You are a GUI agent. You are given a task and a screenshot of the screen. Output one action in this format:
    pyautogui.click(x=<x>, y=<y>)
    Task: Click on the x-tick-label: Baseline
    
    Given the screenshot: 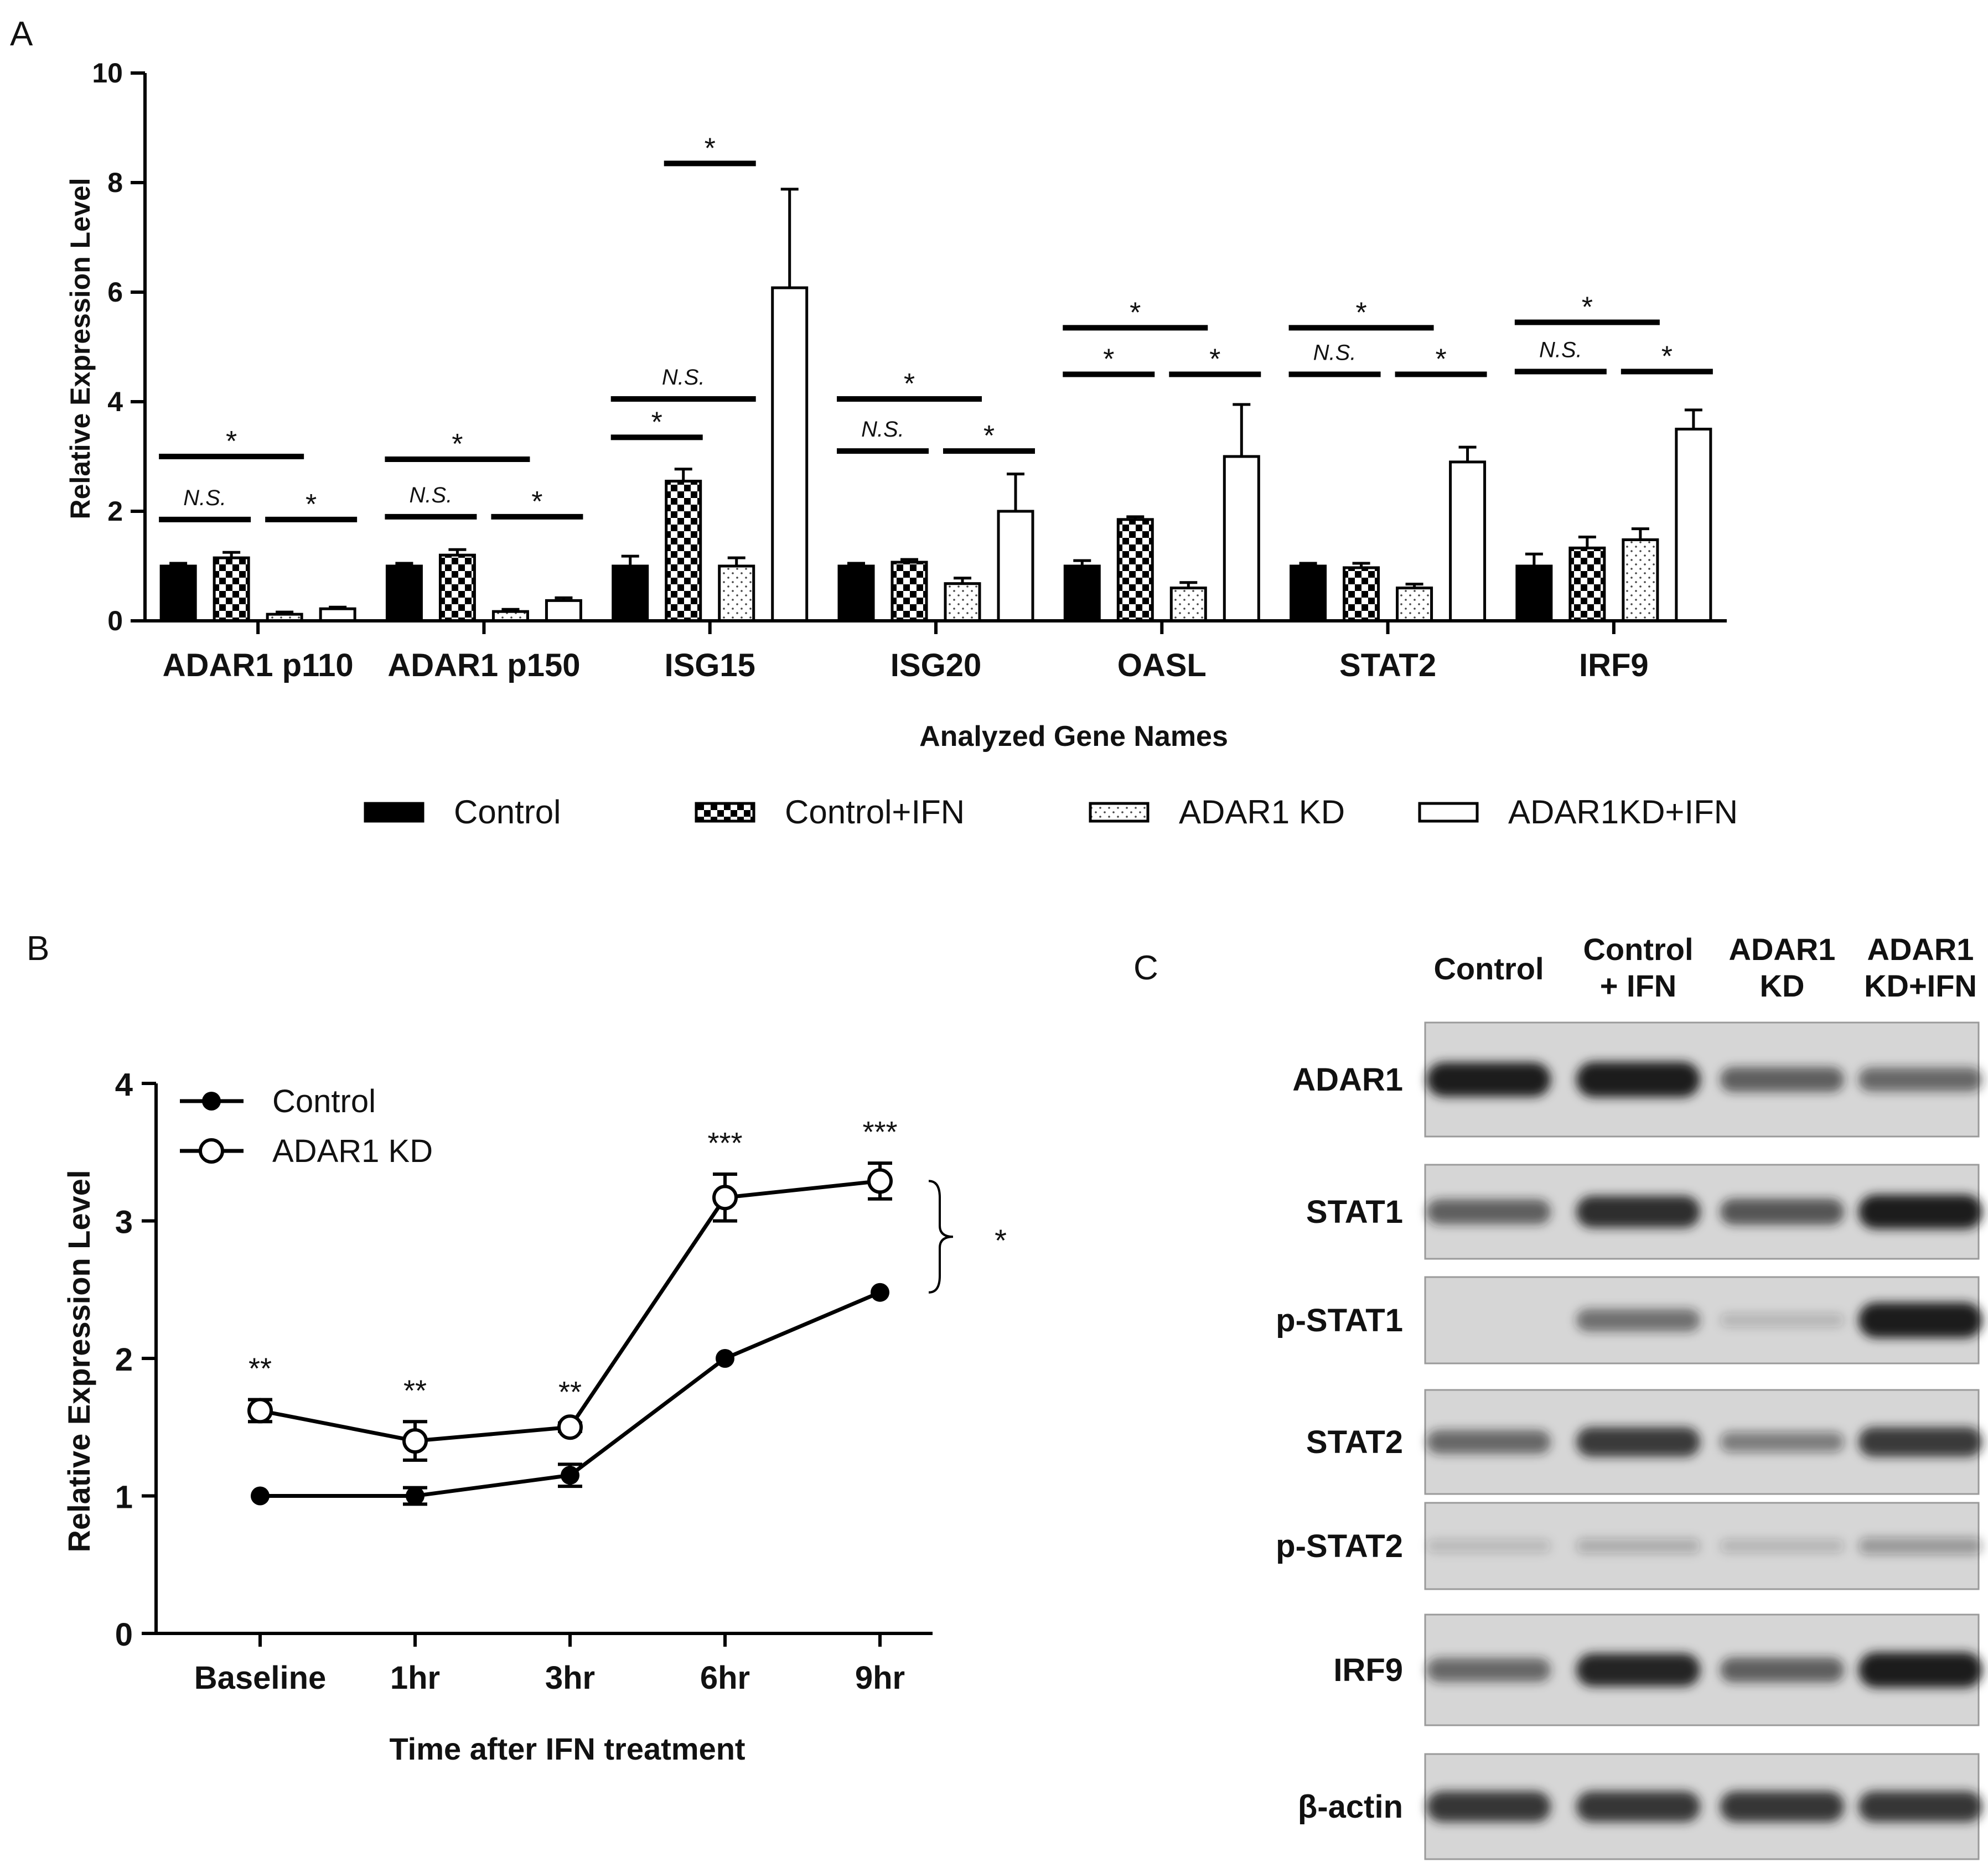 What is the action you would take?
    pyautogui.click(x=261, y=1678)
    